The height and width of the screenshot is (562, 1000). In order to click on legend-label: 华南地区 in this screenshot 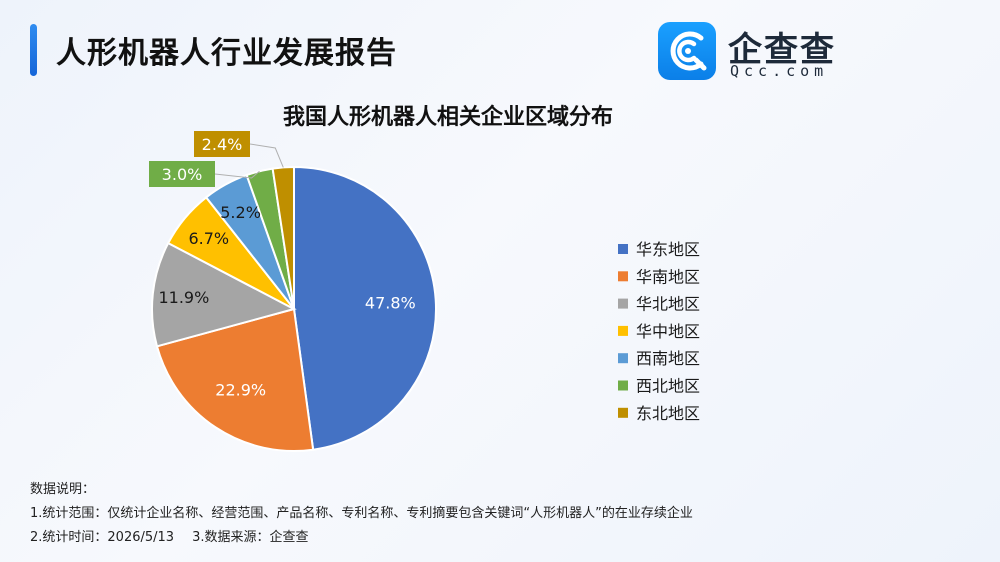, I will do `click(668, 276)`.